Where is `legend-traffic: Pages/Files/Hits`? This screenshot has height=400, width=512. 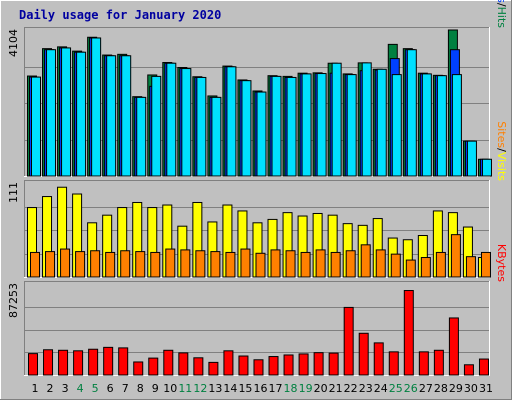 legend-traffic: Pages/Files/Hits is located at coordinates (501, 14).